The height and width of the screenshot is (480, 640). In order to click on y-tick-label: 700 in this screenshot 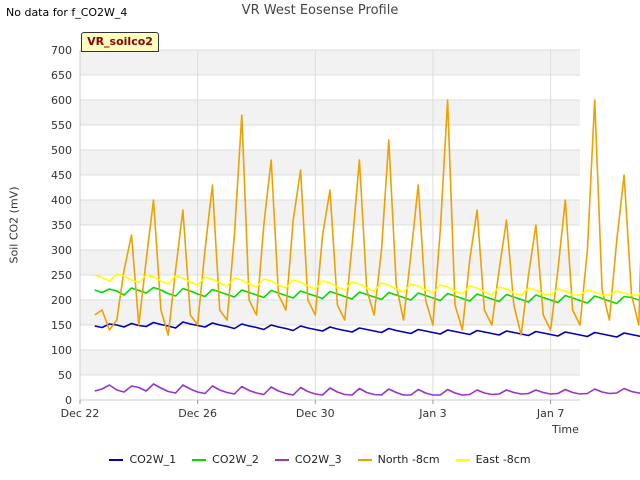, I will do `click(61, 50)`.